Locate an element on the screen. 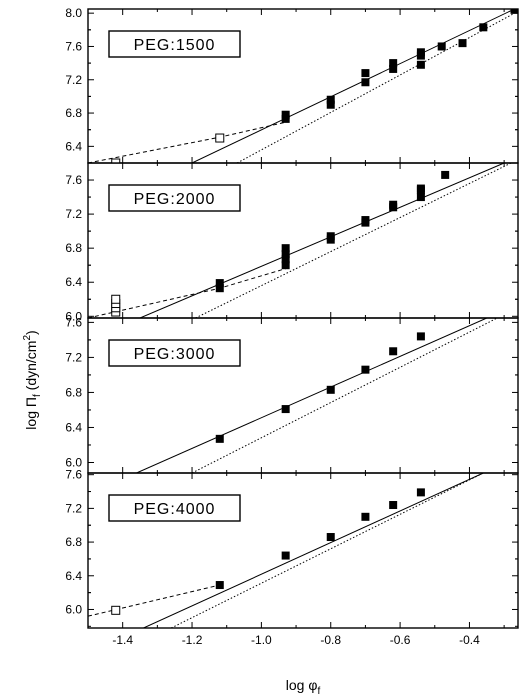  y-tick-label: 8.0 is located at coordinates (73, 13).